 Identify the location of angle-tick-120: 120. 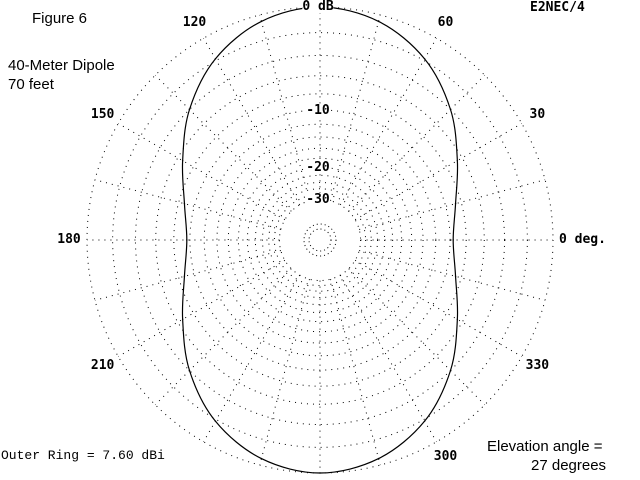
(194, 22).